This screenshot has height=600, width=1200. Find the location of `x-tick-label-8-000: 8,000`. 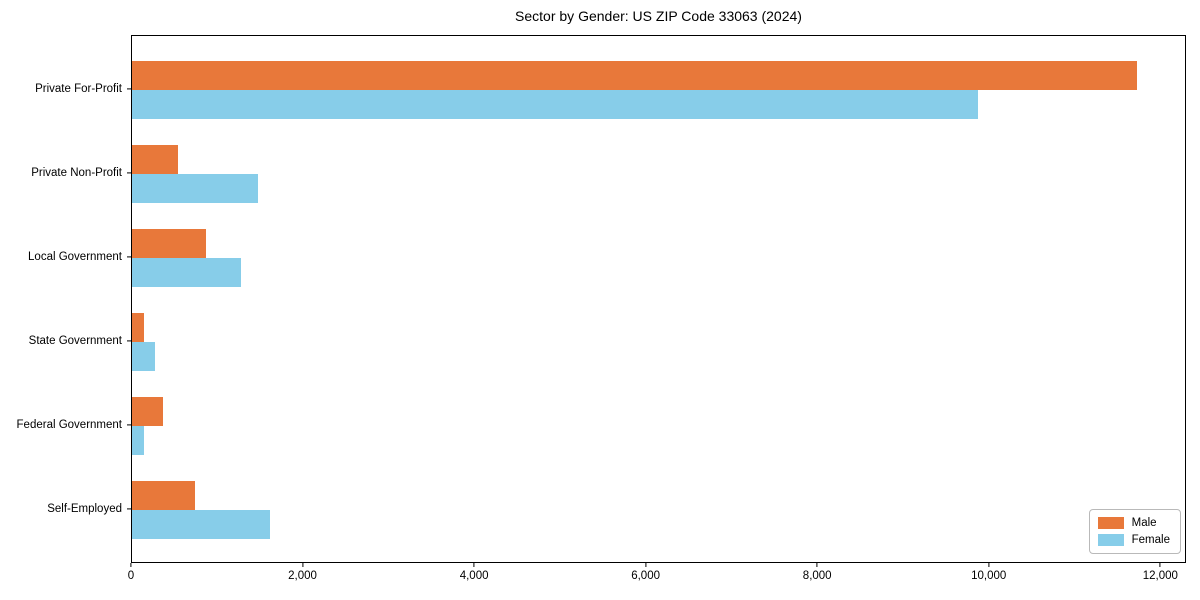

x-tick-label-8-000: 8,000 is located at coordinates (817, 576).